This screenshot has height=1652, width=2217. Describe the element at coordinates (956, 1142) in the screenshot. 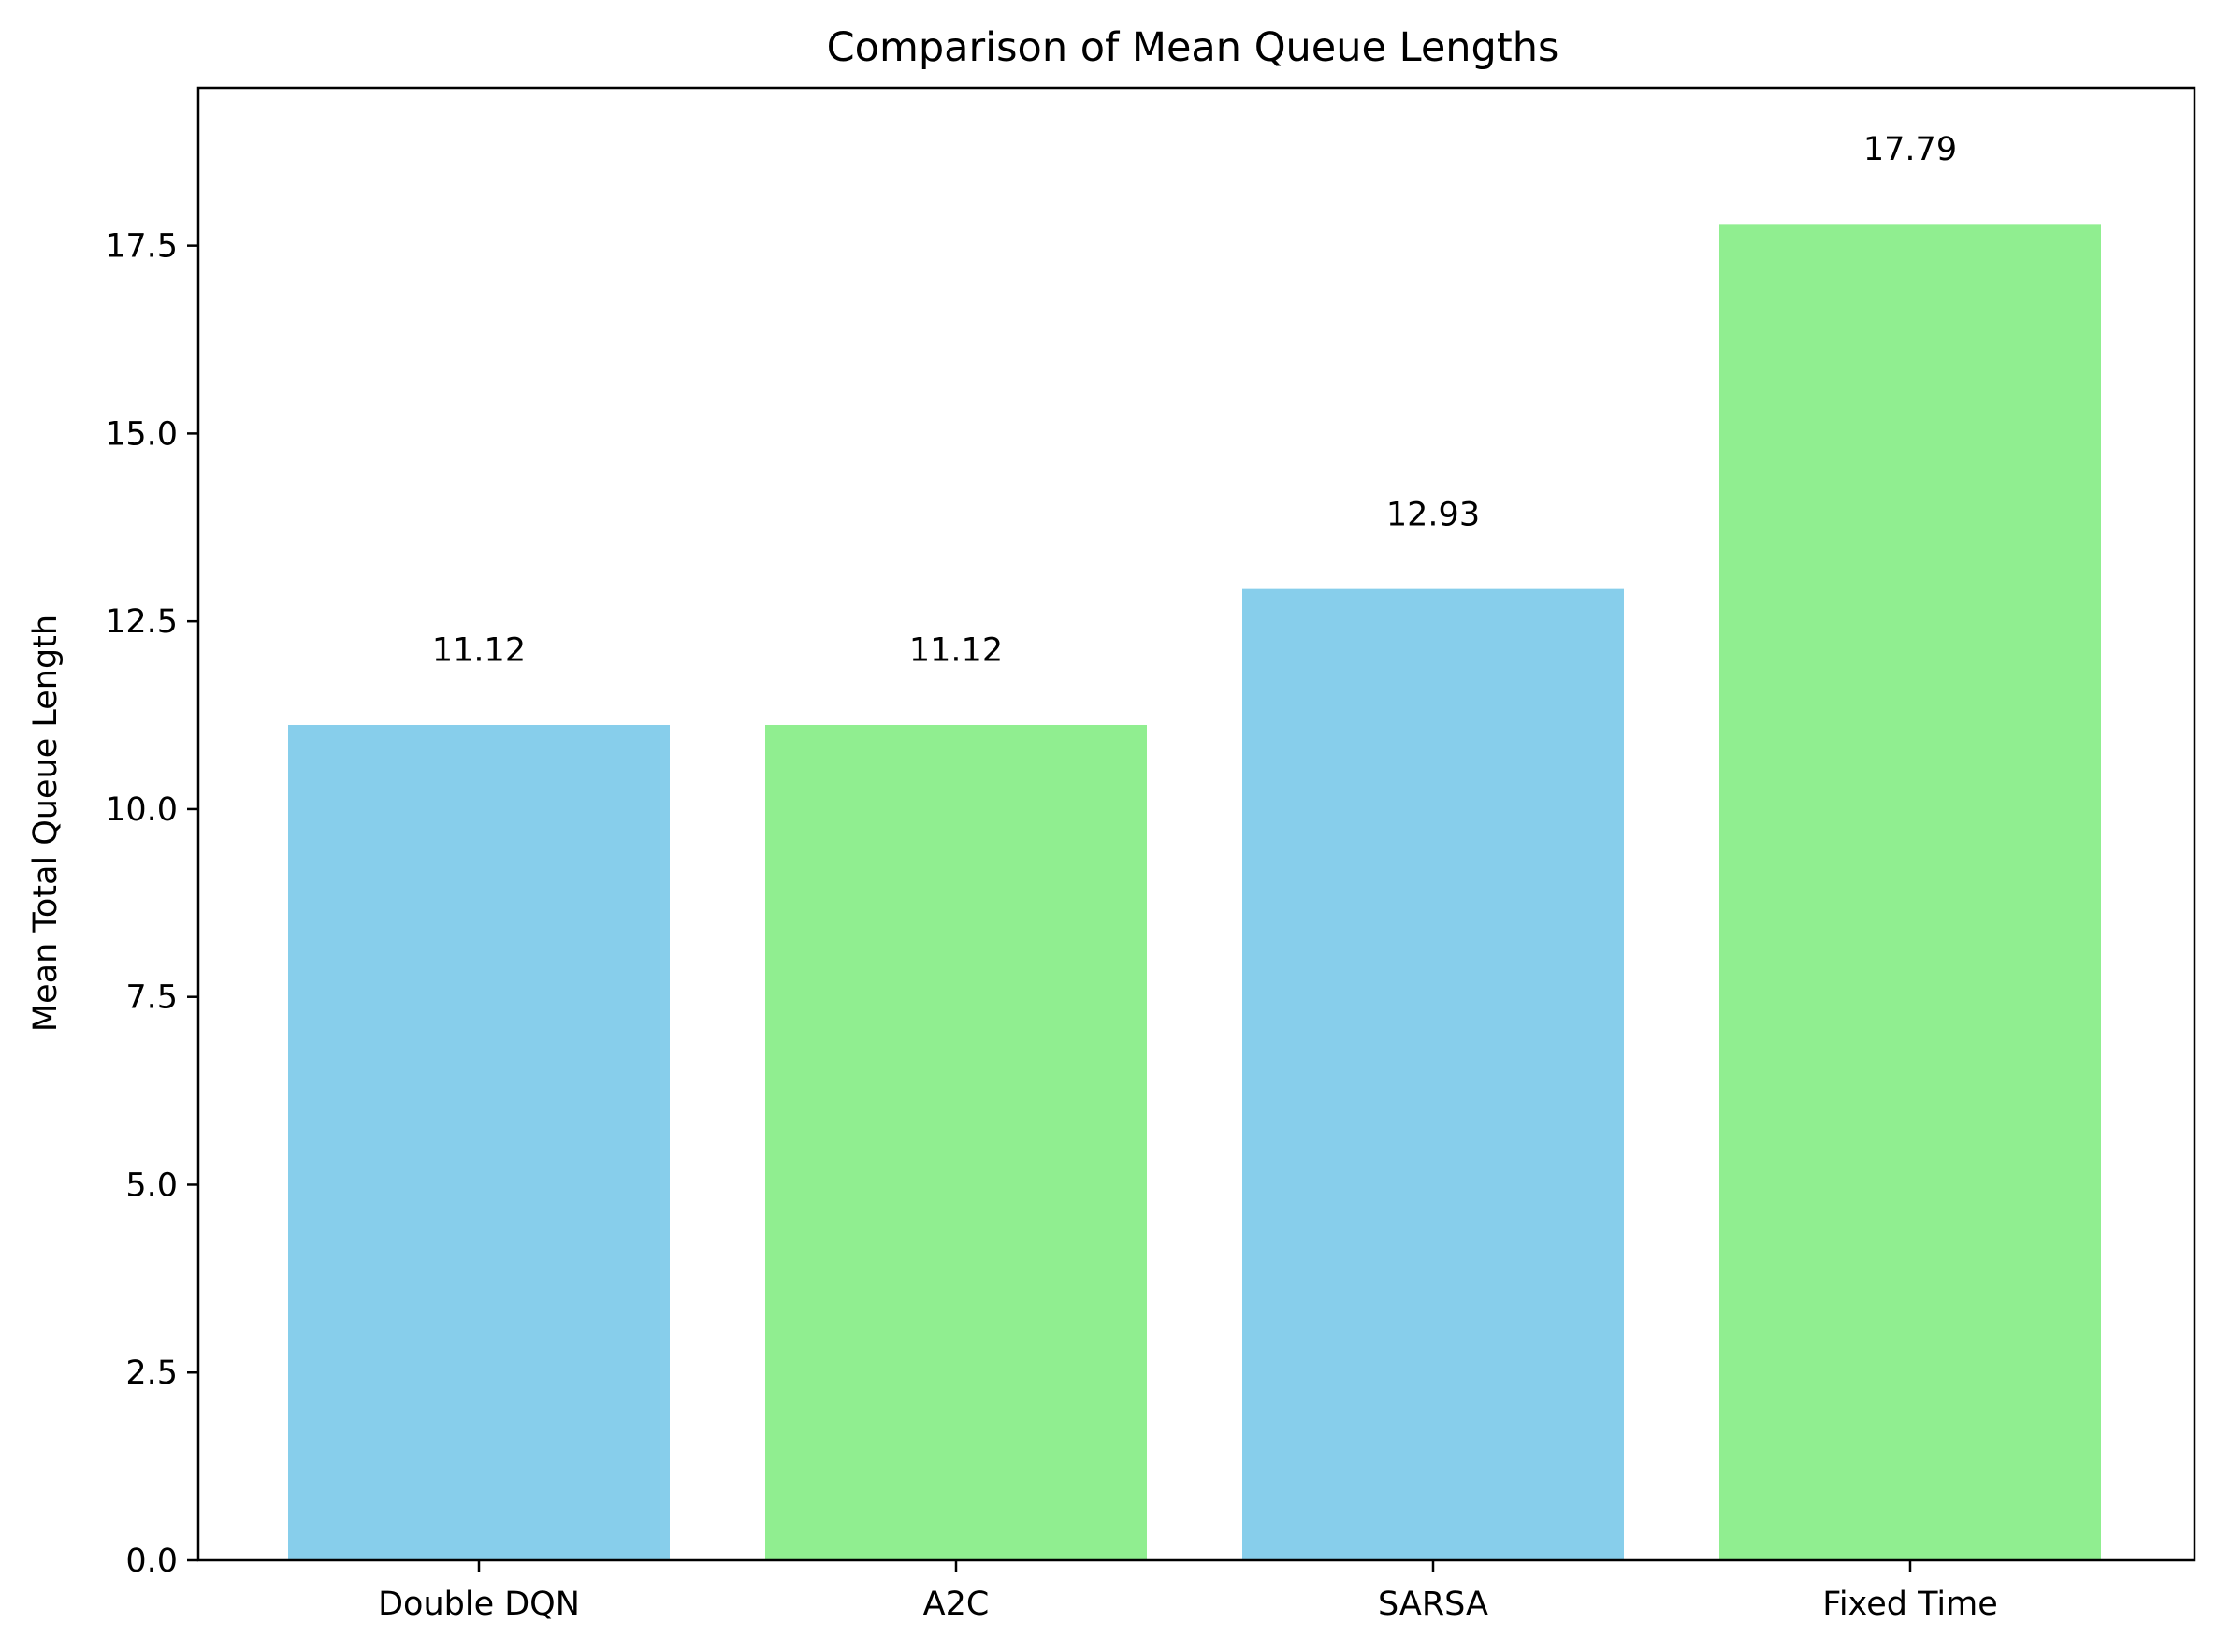

I see `bar-a2c` at that location.